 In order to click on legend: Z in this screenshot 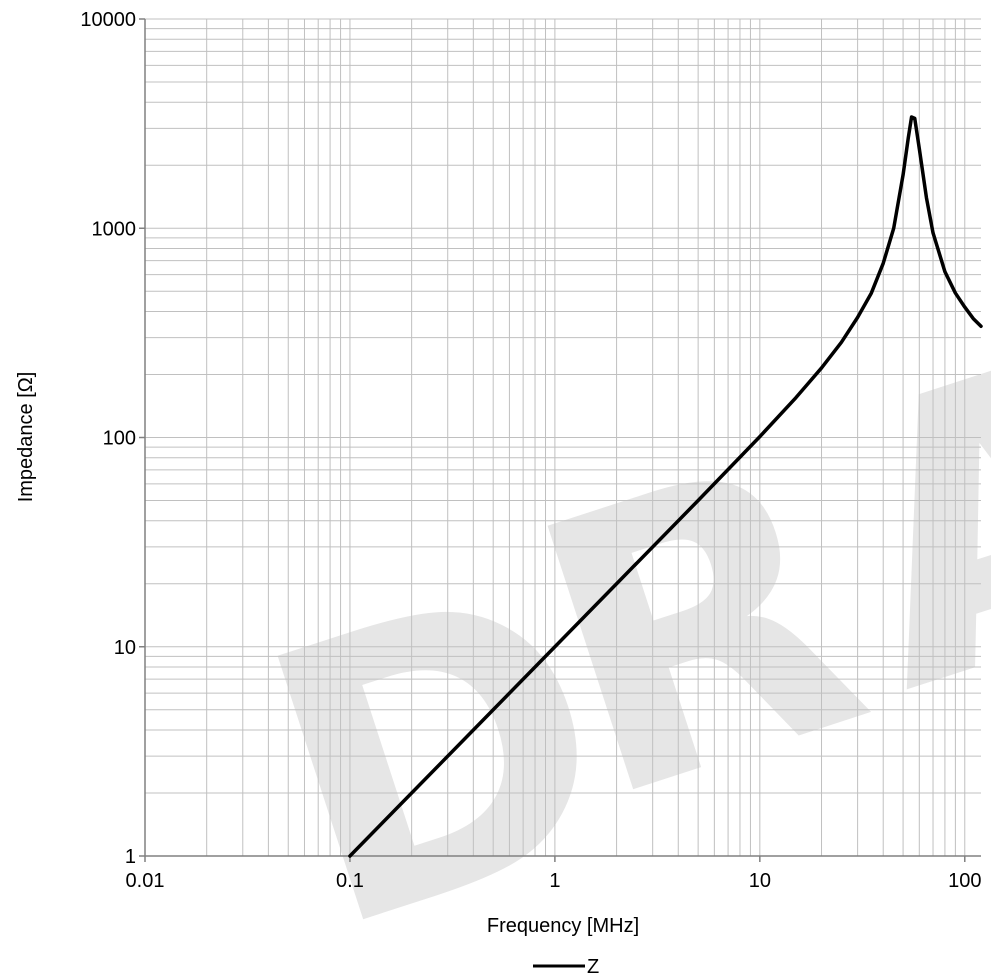, I will do `click(566, 966)`.